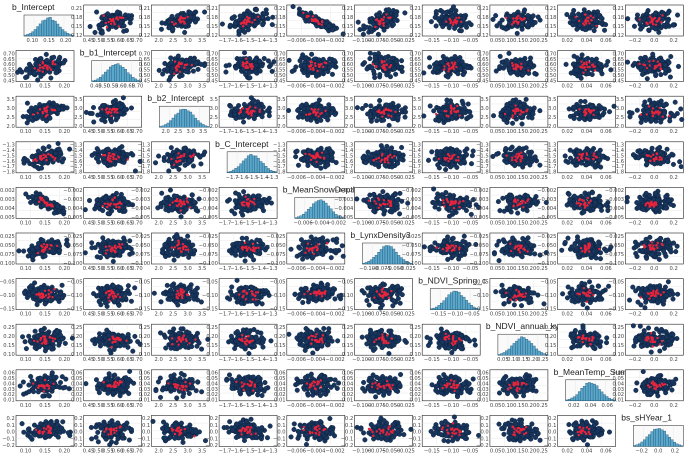 The height and width of the screenshot is (460, 689). What do you see at coordinates (242, 144) in the screenshot?
I see `diag-title: b_C_Intercept` at bounding box center [242, 144].